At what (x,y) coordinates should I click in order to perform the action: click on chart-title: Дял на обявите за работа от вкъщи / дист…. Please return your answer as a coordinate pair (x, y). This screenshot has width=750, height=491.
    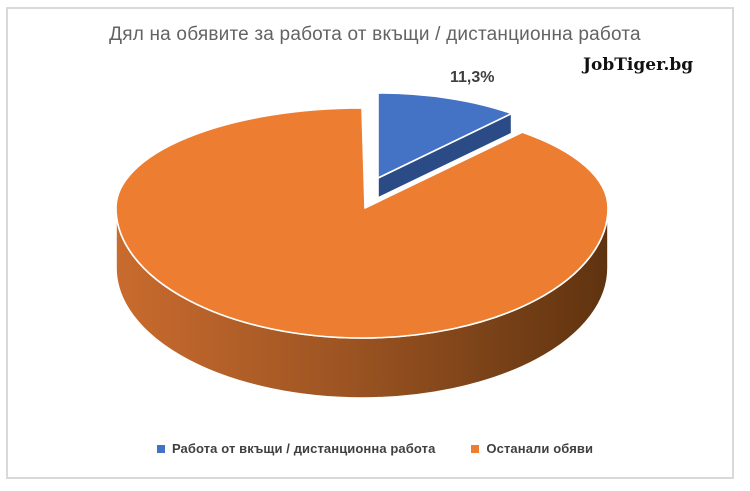
    Looking at the image, I should click on (375, 34).